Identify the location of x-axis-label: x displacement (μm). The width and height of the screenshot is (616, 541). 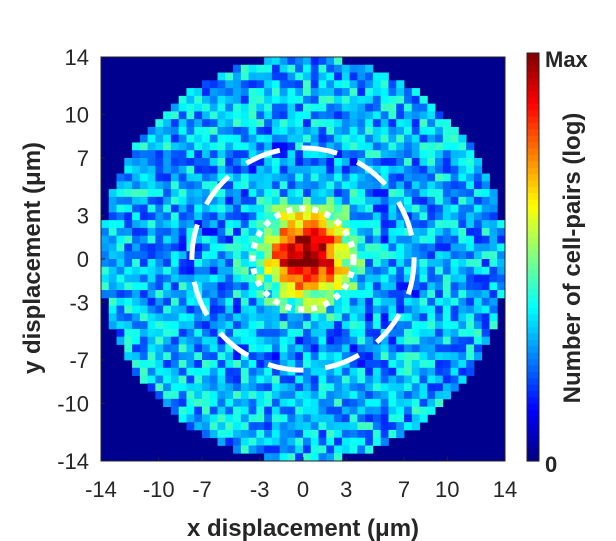
(303, 528).